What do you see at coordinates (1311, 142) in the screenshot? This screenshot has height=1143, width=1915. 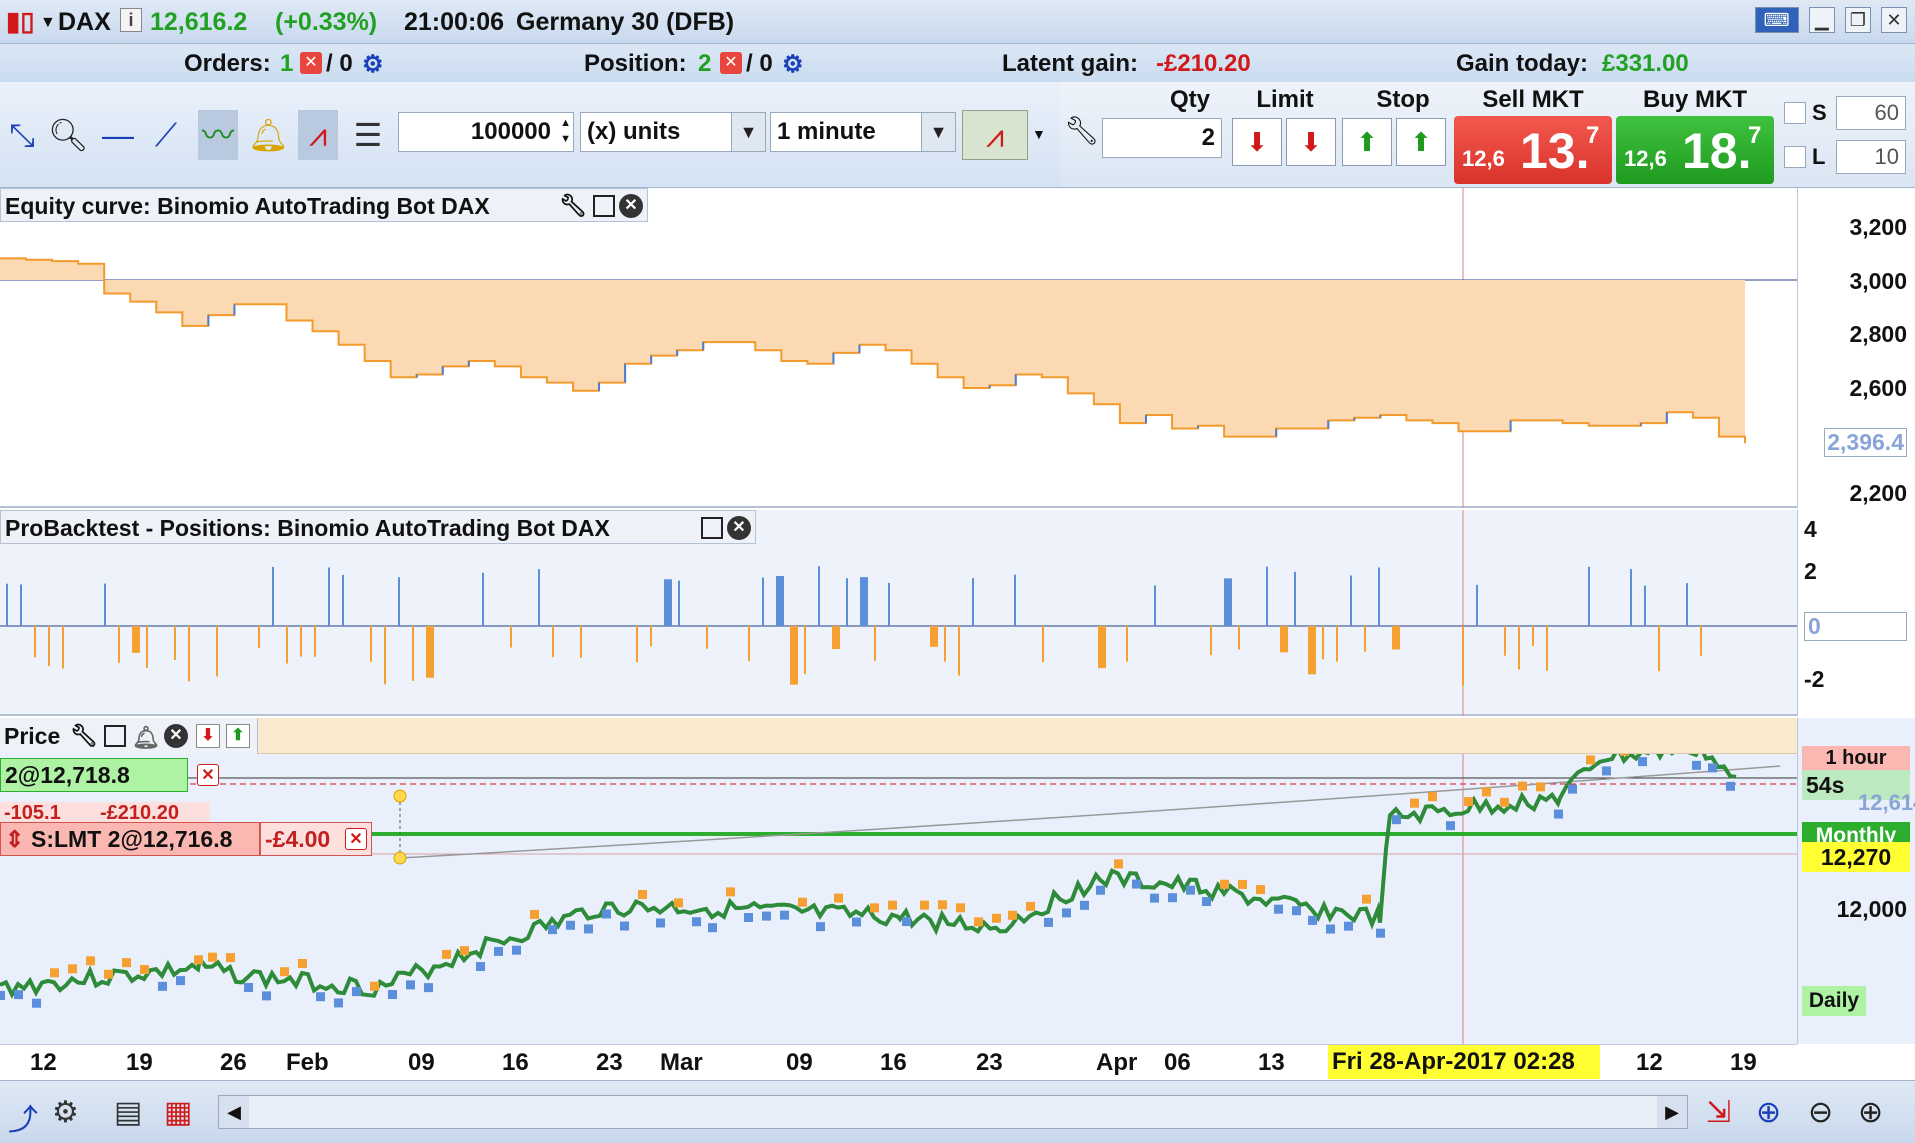 I see `limit-buy-icon: ⬇` at bounding box center [1311, 142].